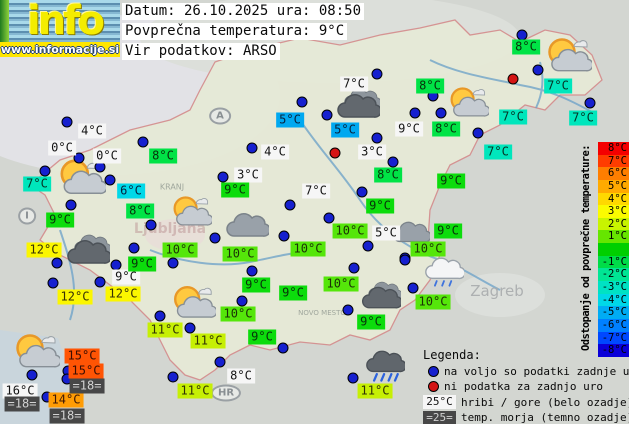 Image resolution: width=629 pixels, height=424 pixels. I want to click on mountain-temp-label: 16°C, so click(20, 391).